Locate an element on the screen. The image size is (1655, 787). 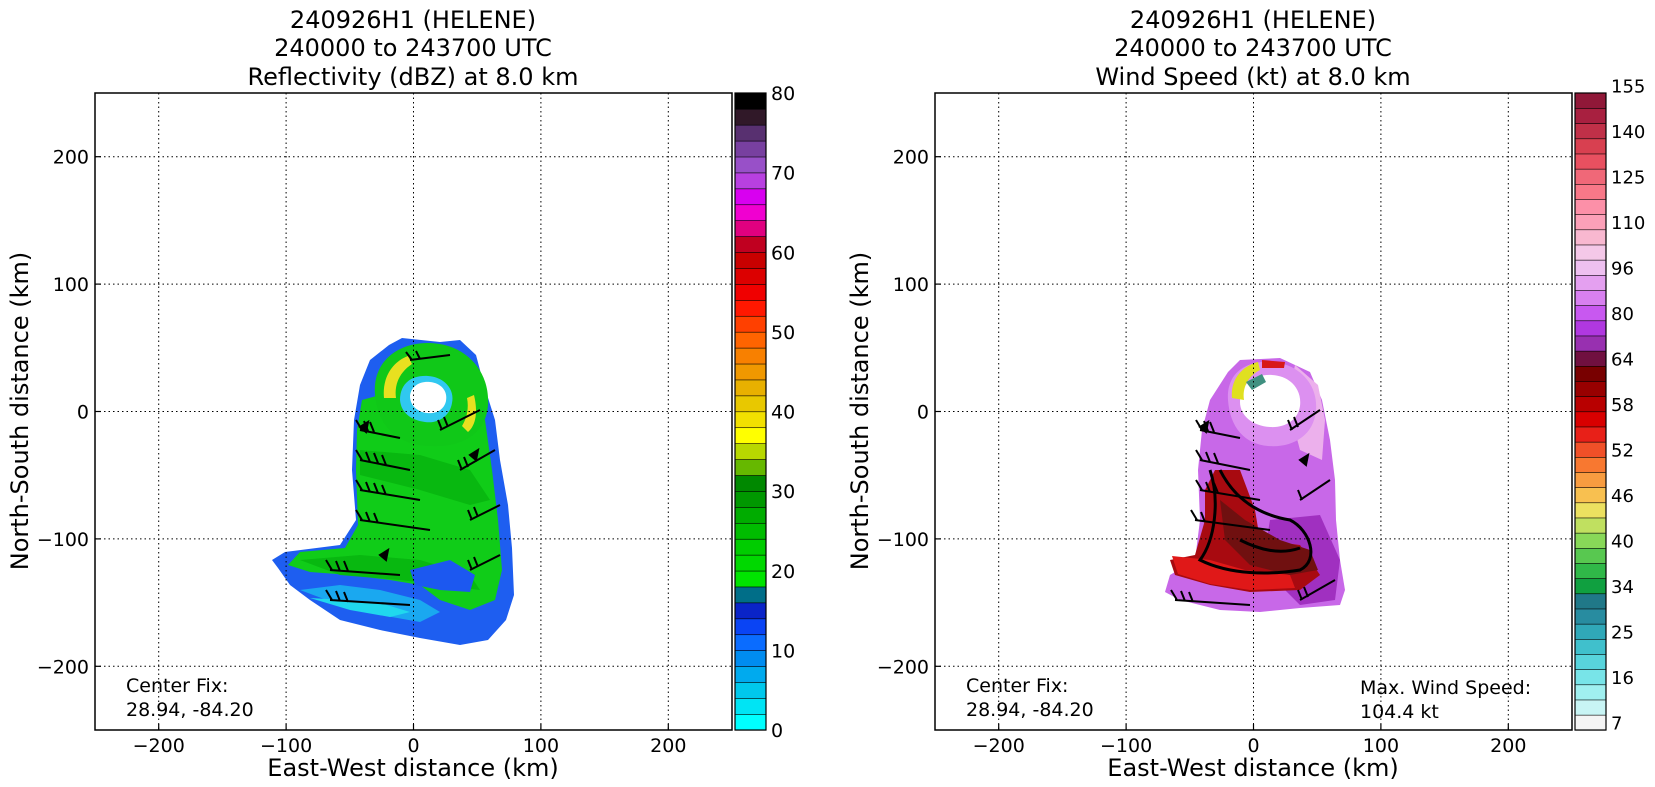
y-axis-label: North-South distance (km) is located at coordinates (860, 411).